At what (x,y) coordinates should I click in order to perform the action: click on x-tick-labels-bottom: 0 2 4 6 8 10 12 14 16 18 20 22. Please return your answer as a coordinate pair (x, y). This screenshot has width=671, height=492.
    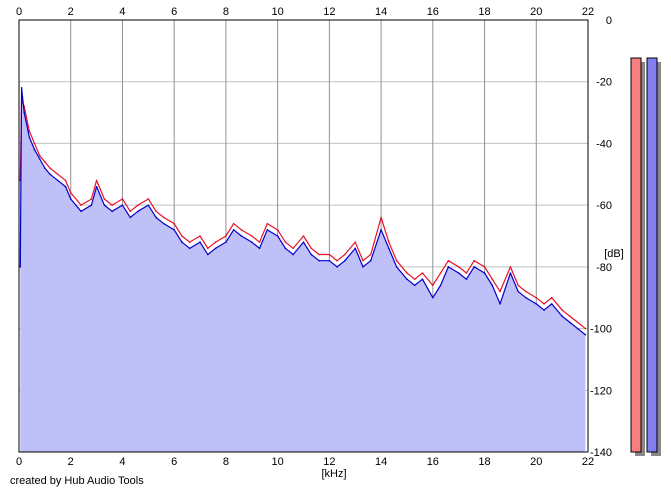
    Looking at the image, I should click on (305, 462).